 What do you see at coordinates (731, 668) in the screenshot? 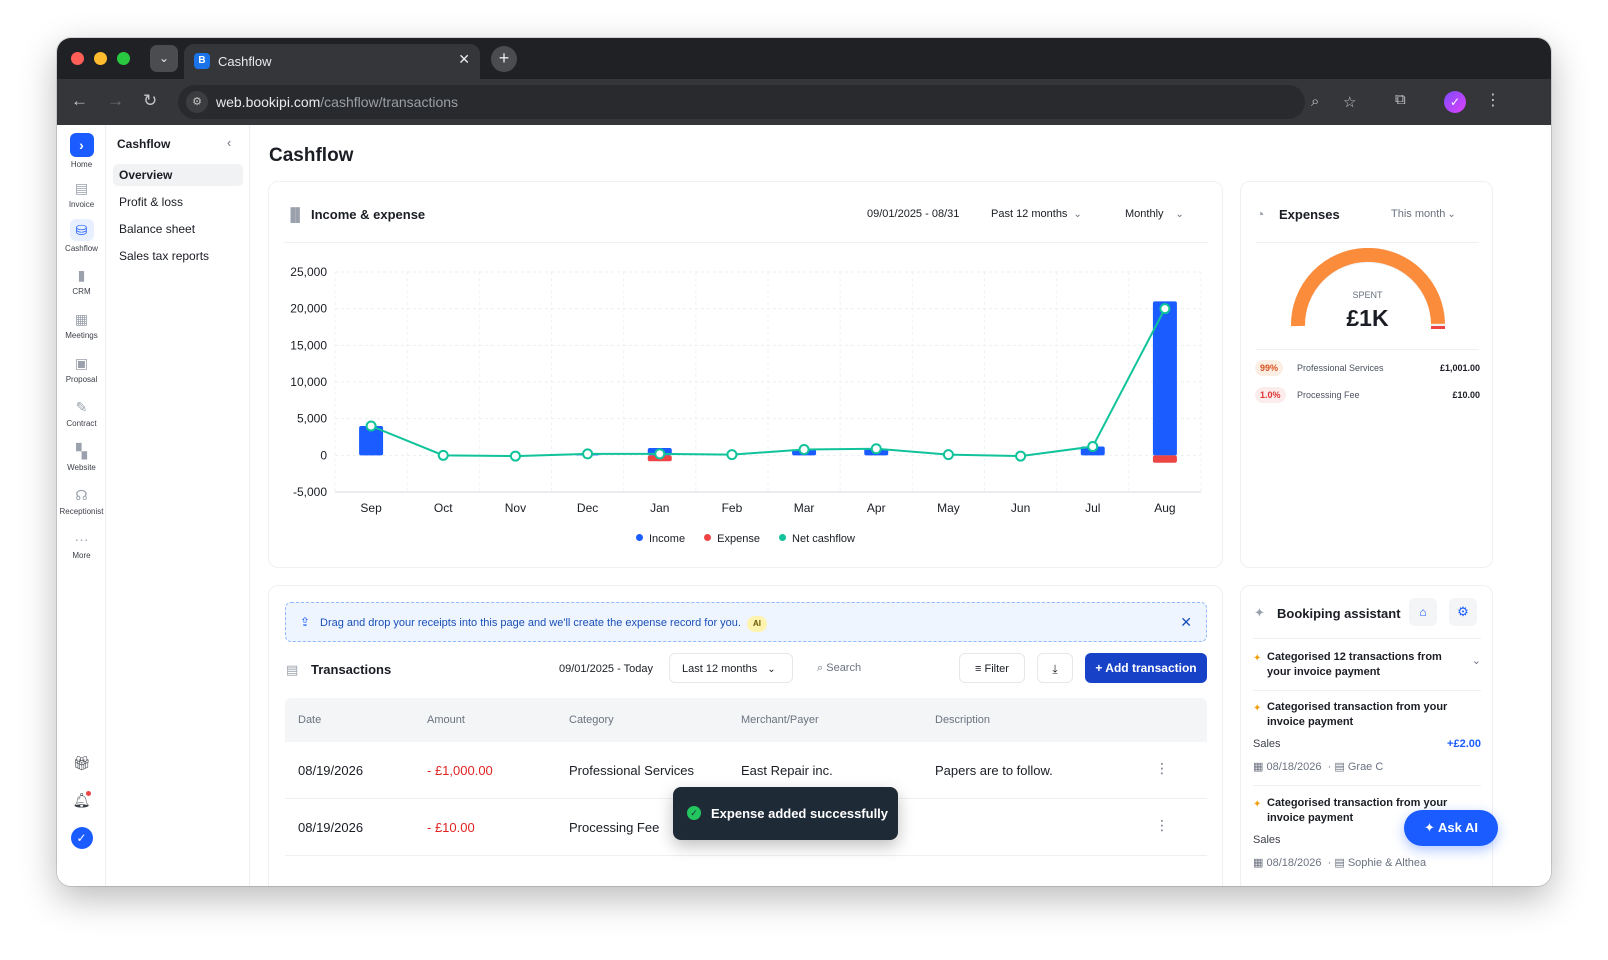
I see `transactions-period-dropdown: Last 12 months ⌄` at bounding box center [731, 668].